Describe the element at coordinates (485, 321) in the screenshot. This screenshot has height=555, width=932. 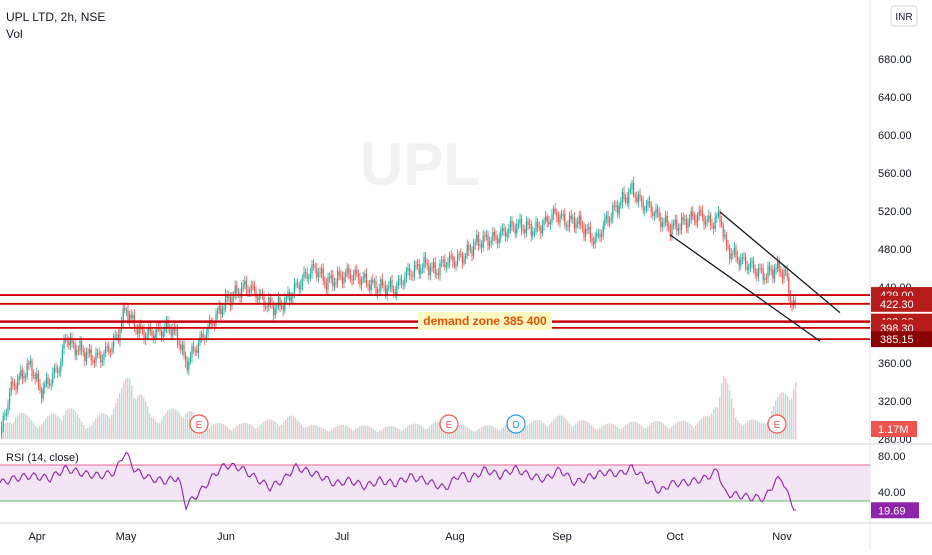
I see `demand-zone-annotation: demand zone 385 400` at that location.